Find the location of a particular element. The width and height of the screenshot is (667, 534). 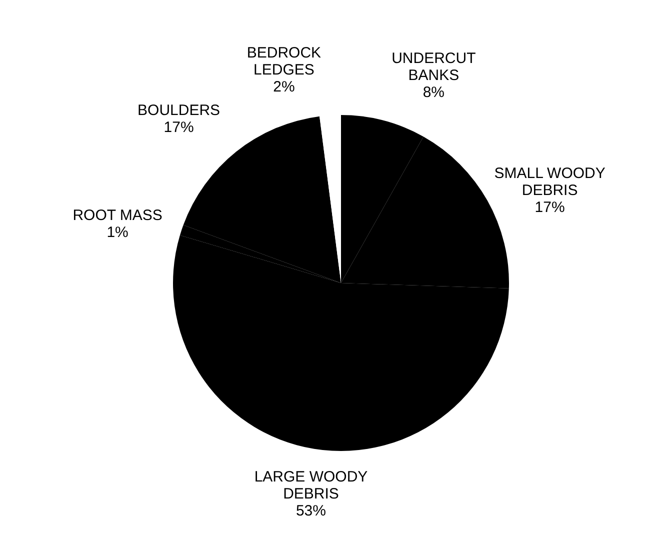

data-label: 2% is located at coordinates (284, 87).